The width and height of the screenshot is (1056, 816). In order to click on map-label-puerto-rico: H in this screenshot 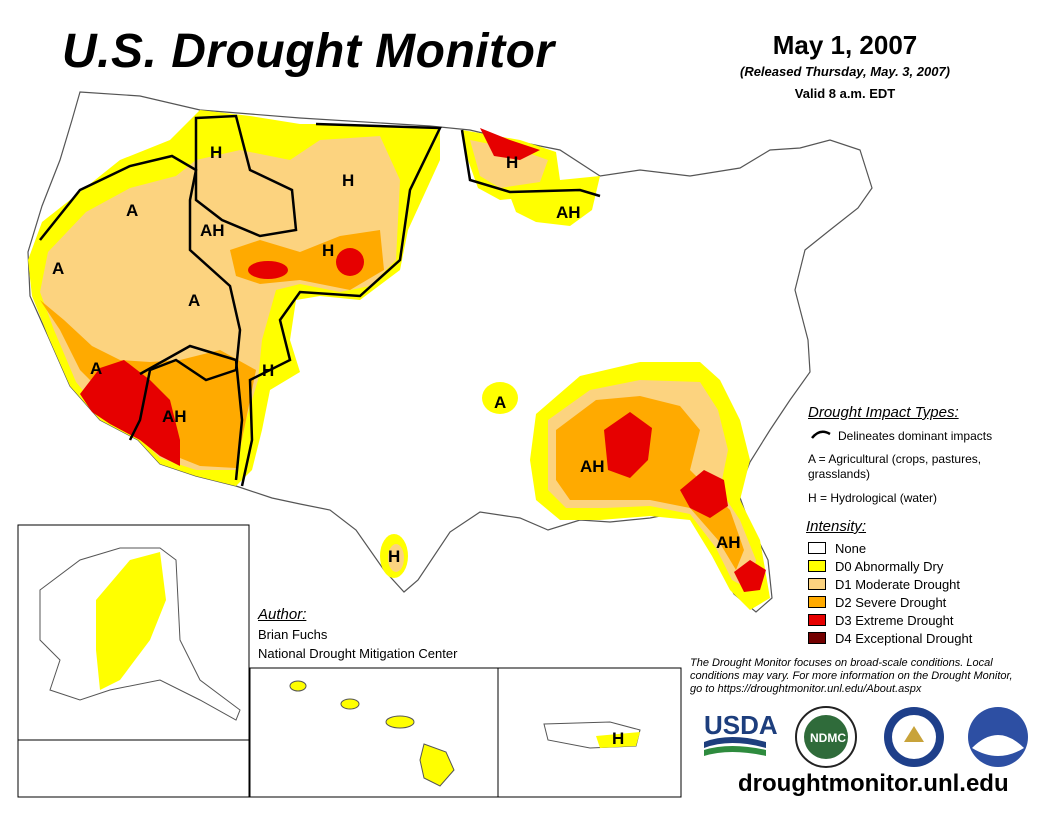, I will do `click(618, 738)`.